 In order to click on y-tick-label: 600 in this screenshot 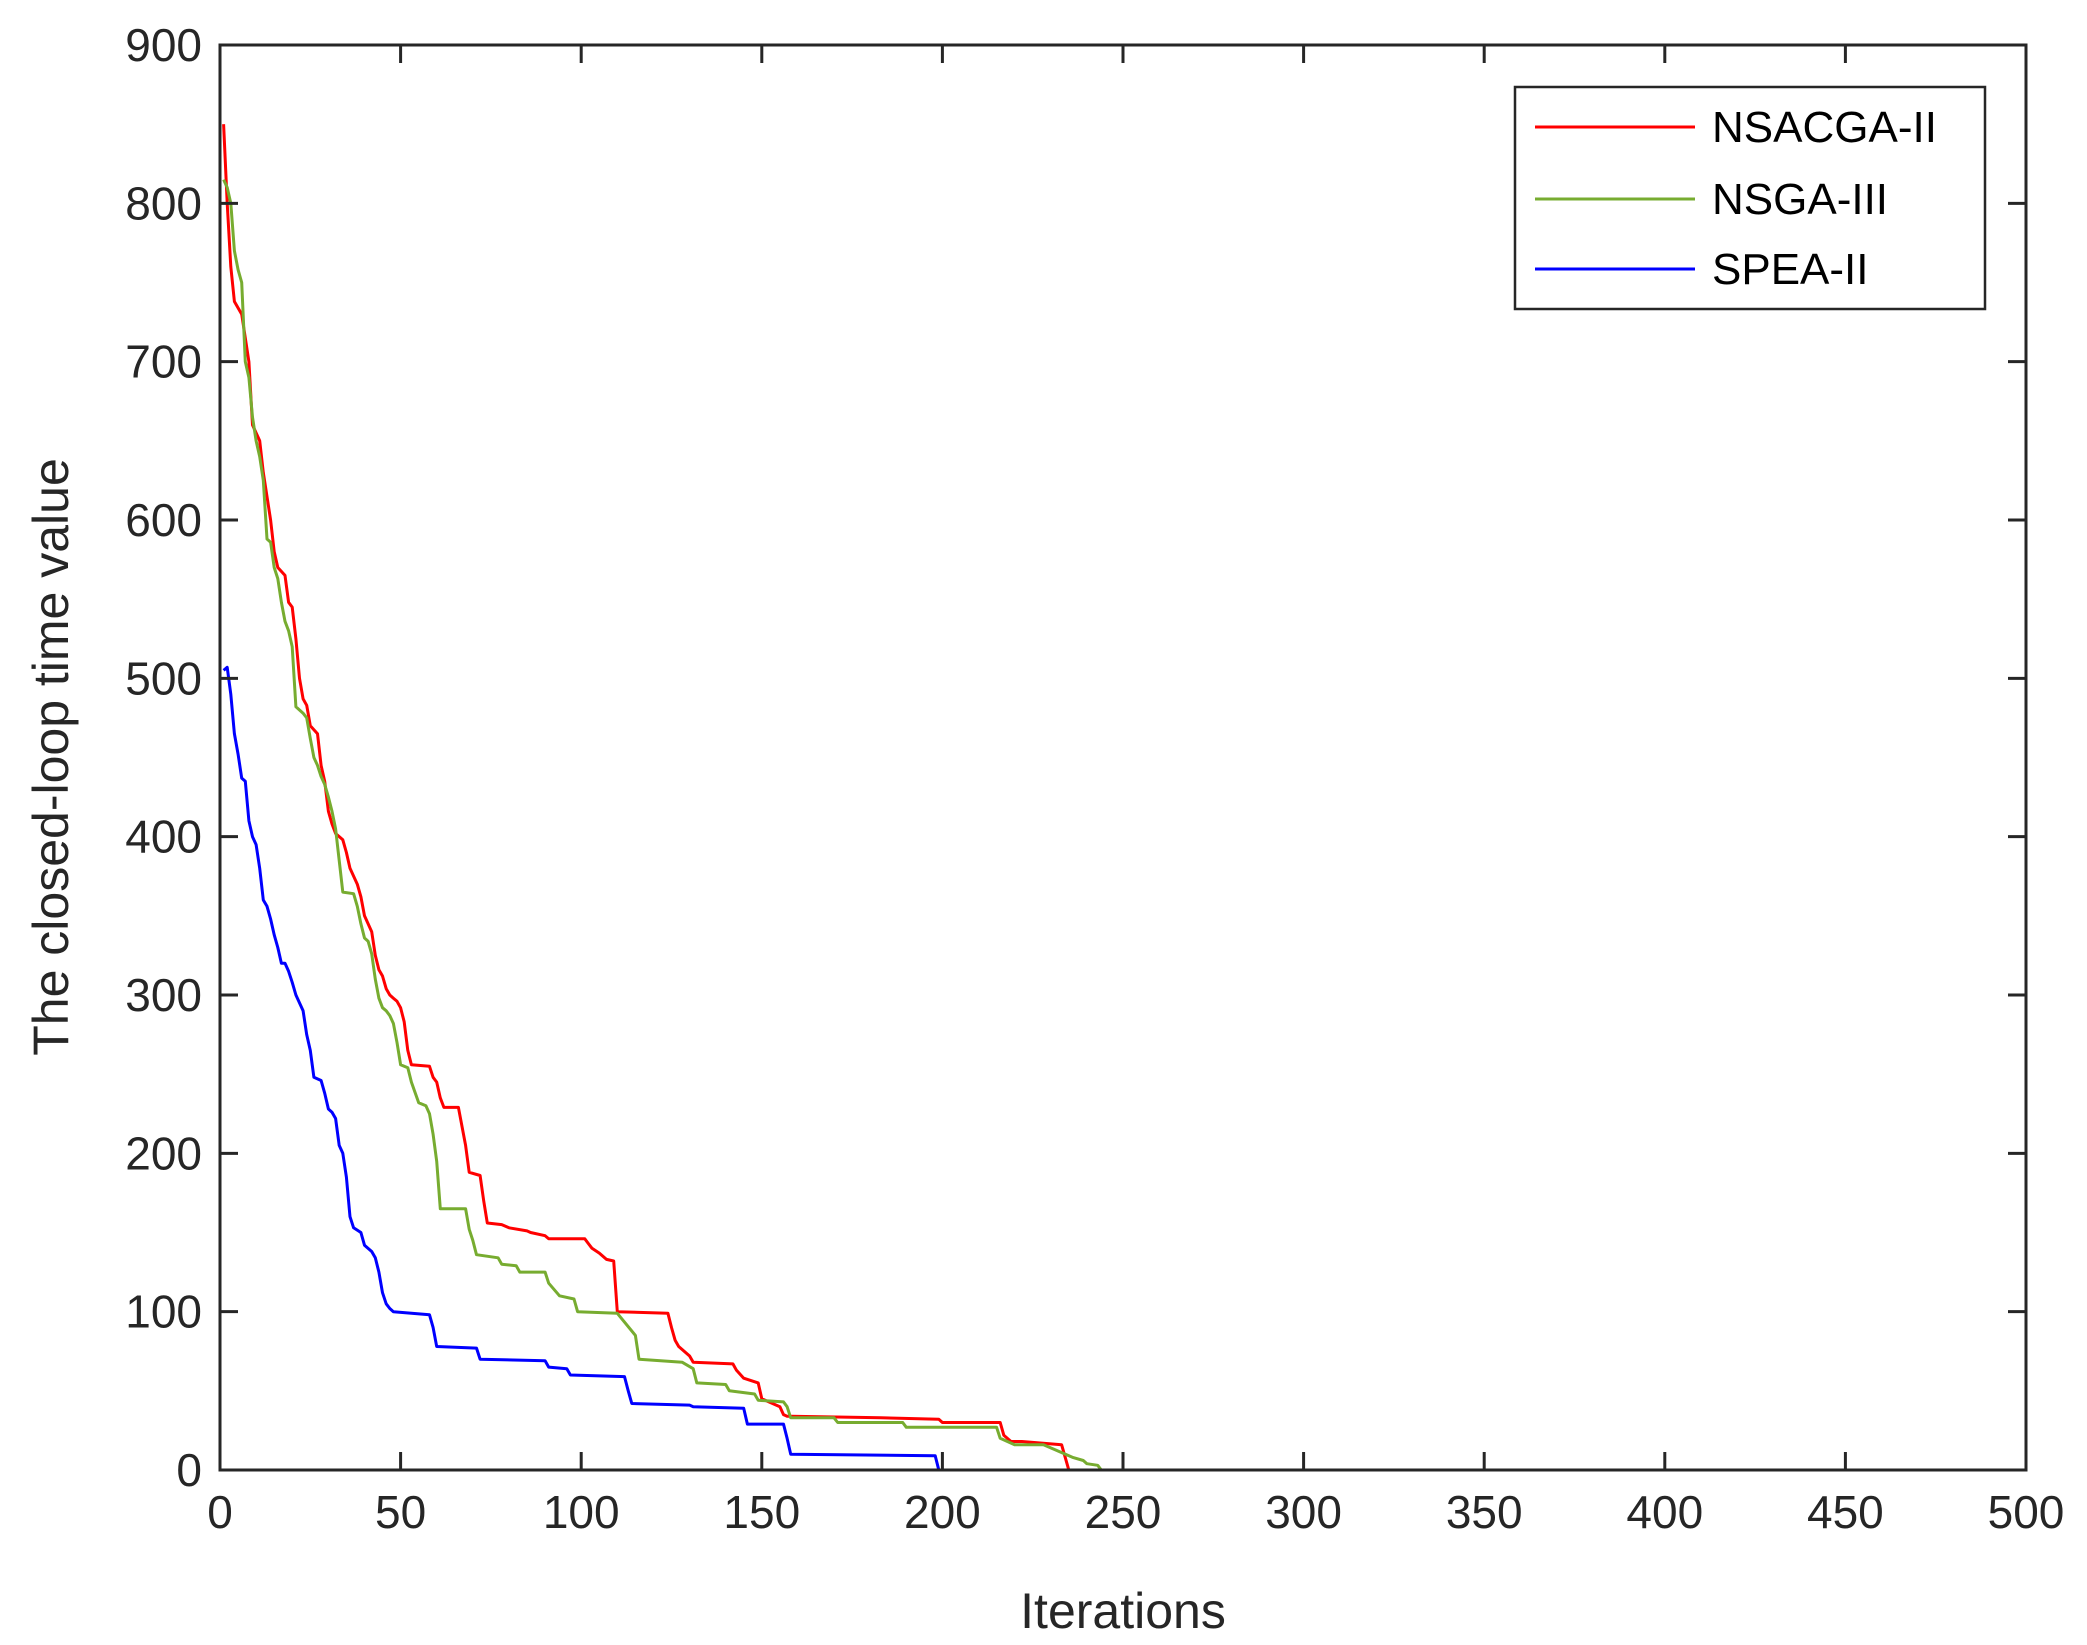, I will do `click(163, 520)`.